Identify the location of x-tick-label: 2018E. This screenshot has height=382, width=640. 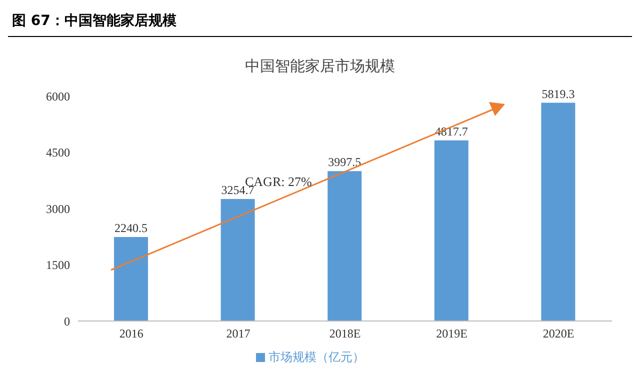
(345, 333).